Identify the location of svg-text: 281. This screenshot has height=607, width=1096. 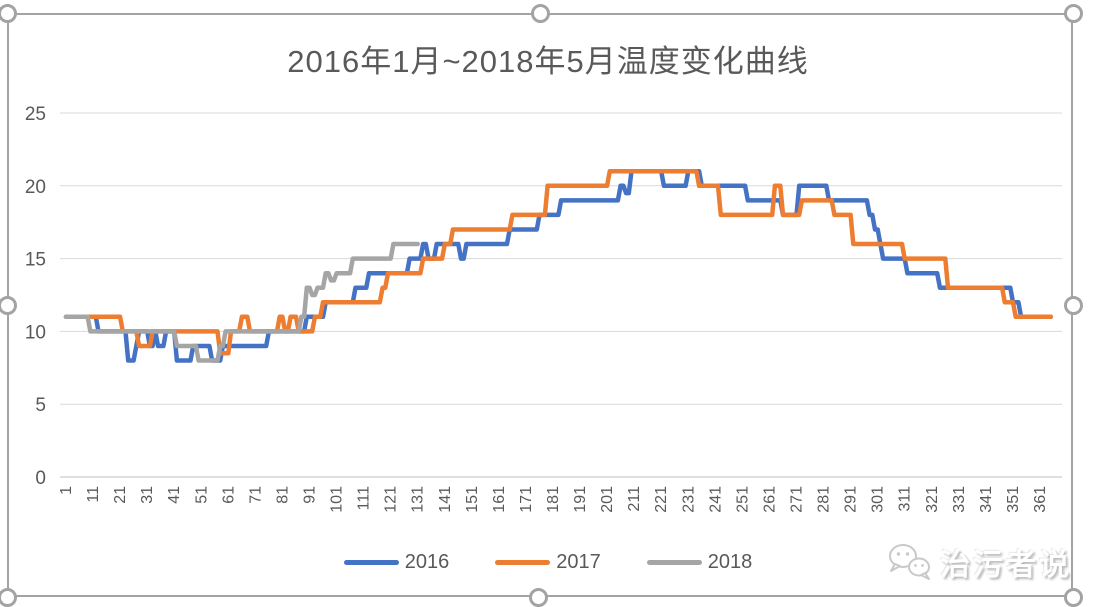
(824, 499).